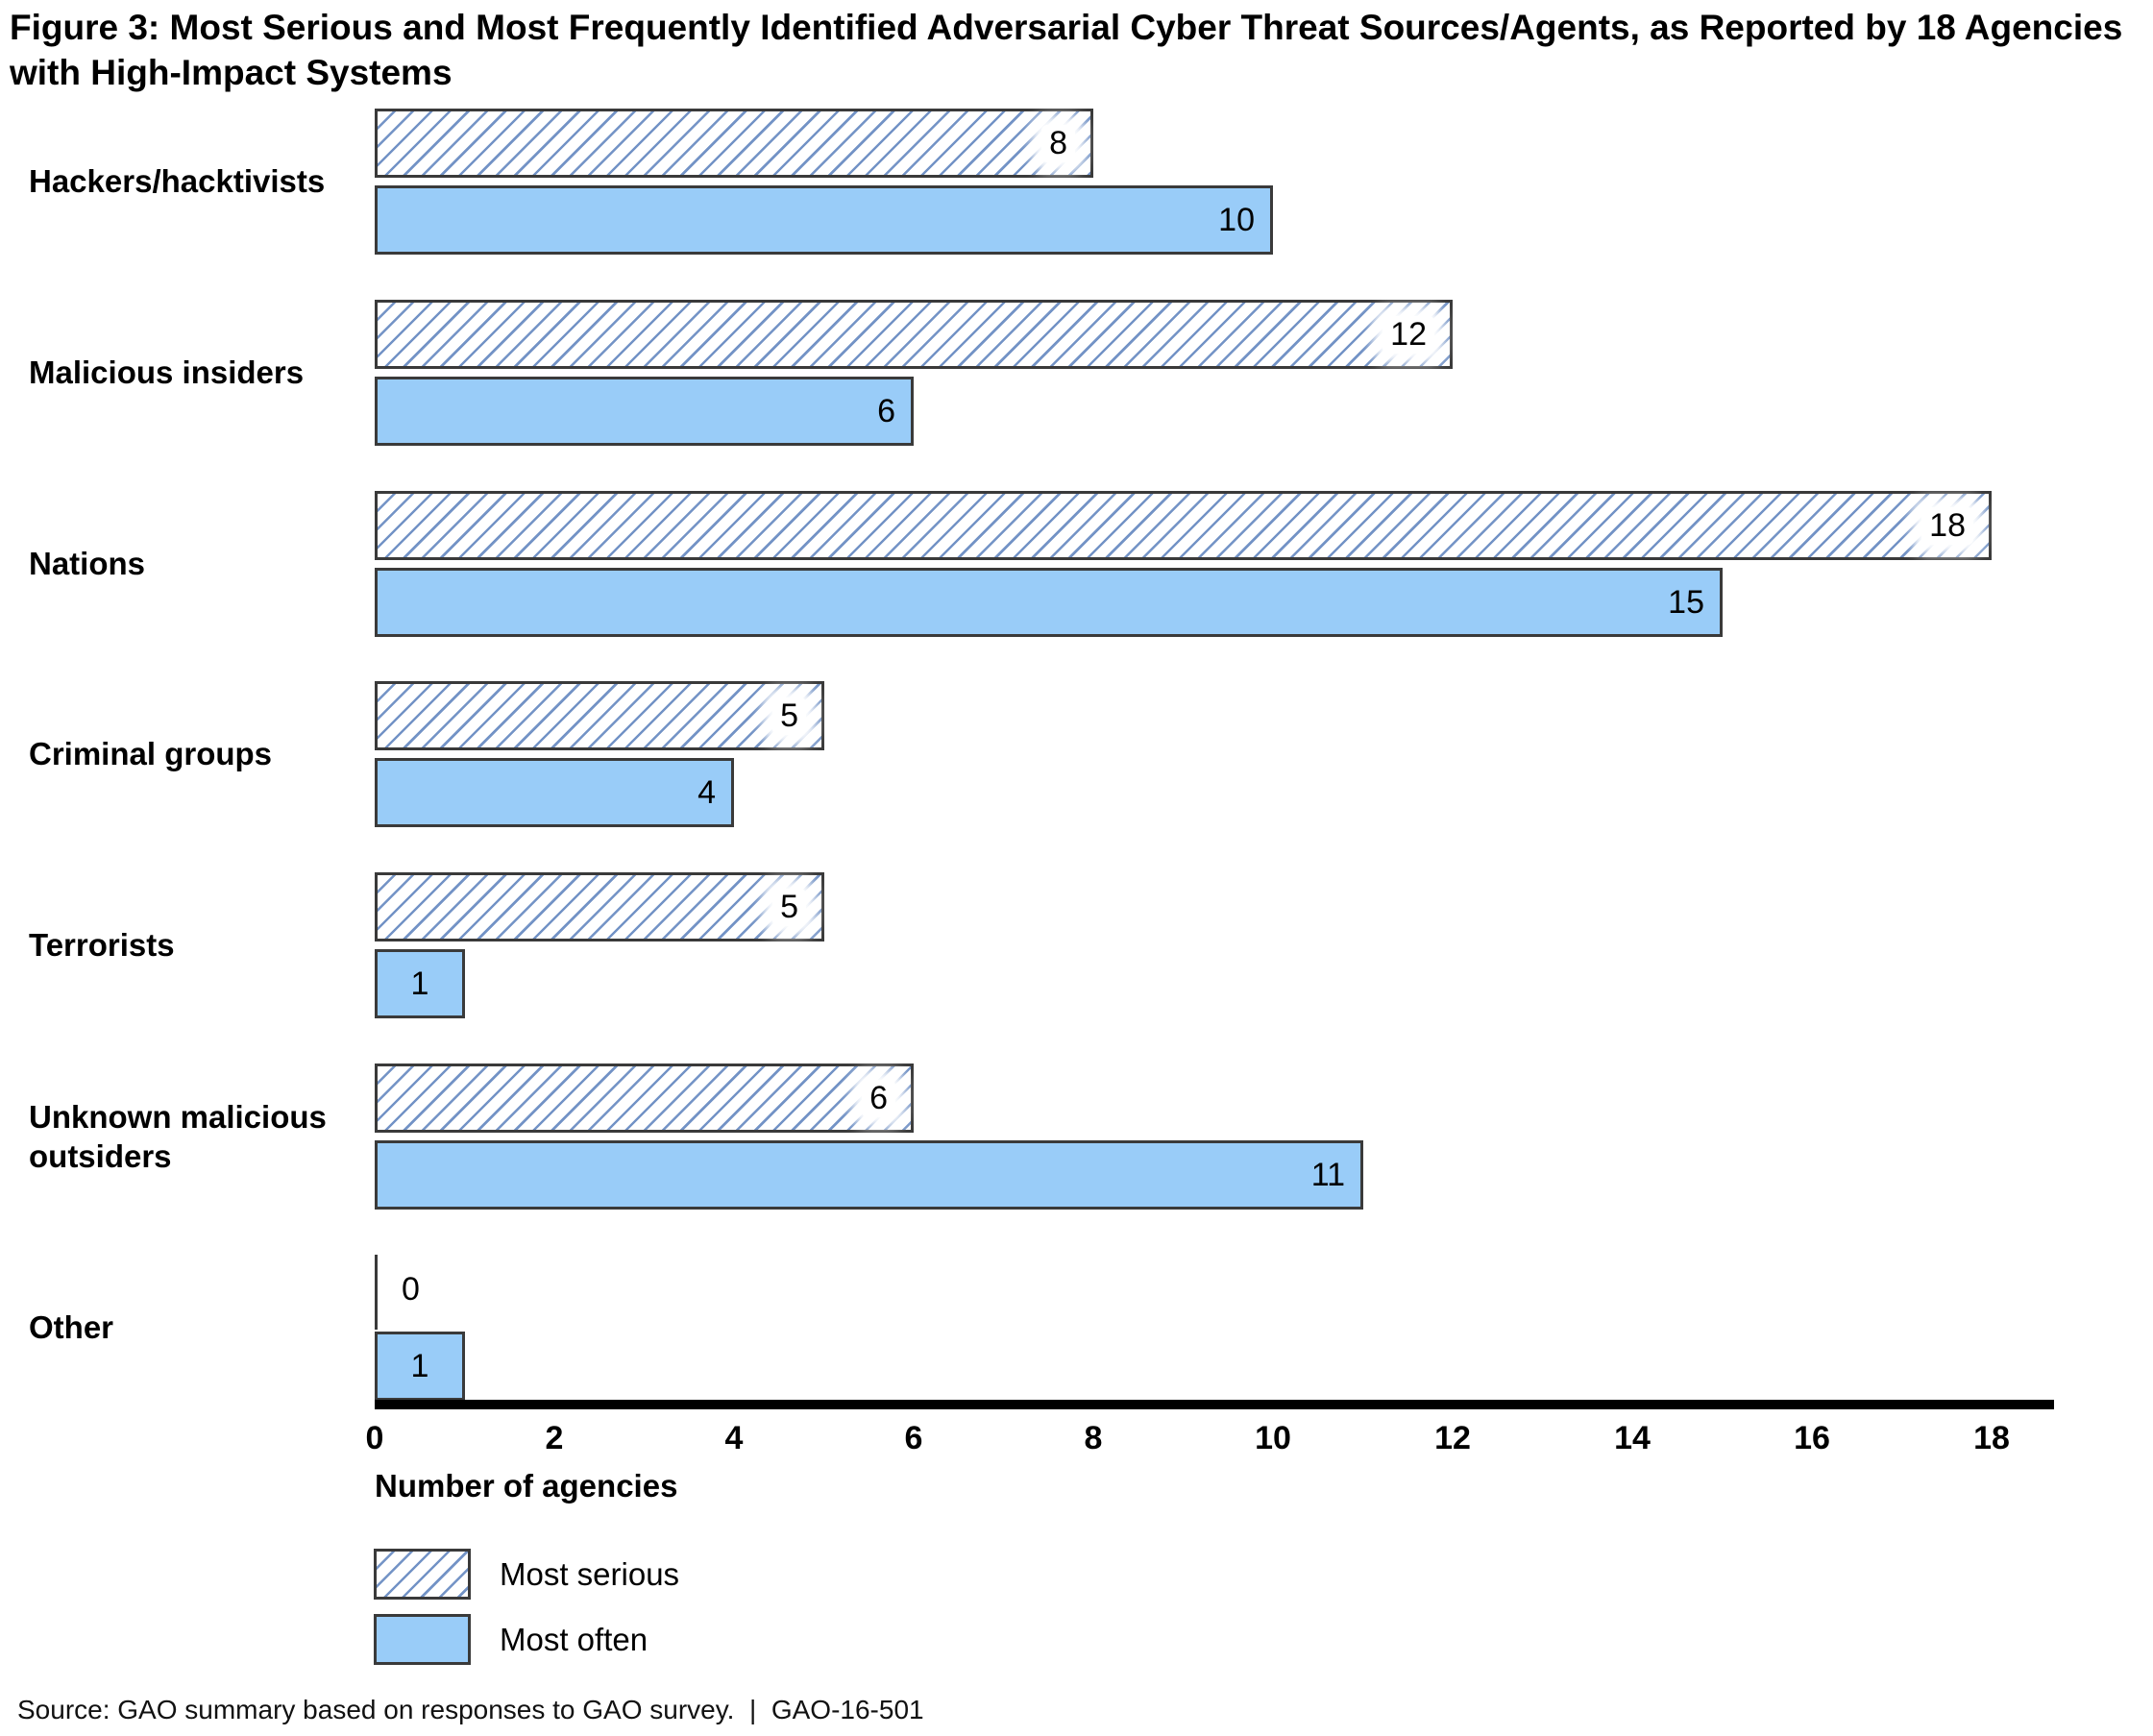 This screenshot has width=2153, height=1736. I want to click on bar-most-often-other: 1, so click(420, 1366).